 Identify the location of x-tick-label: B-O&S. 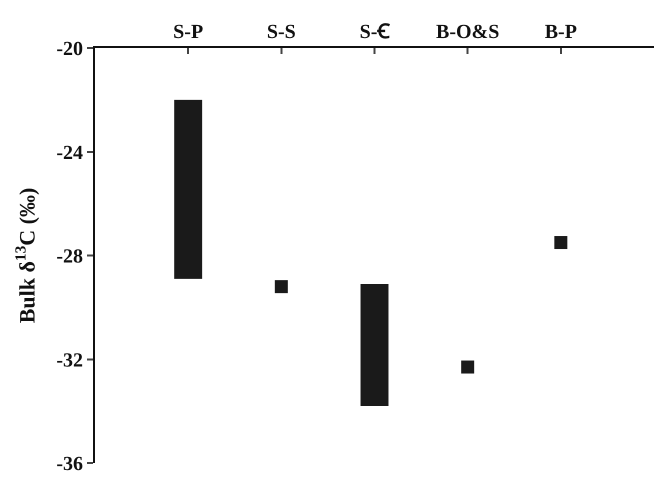
(468, 32).